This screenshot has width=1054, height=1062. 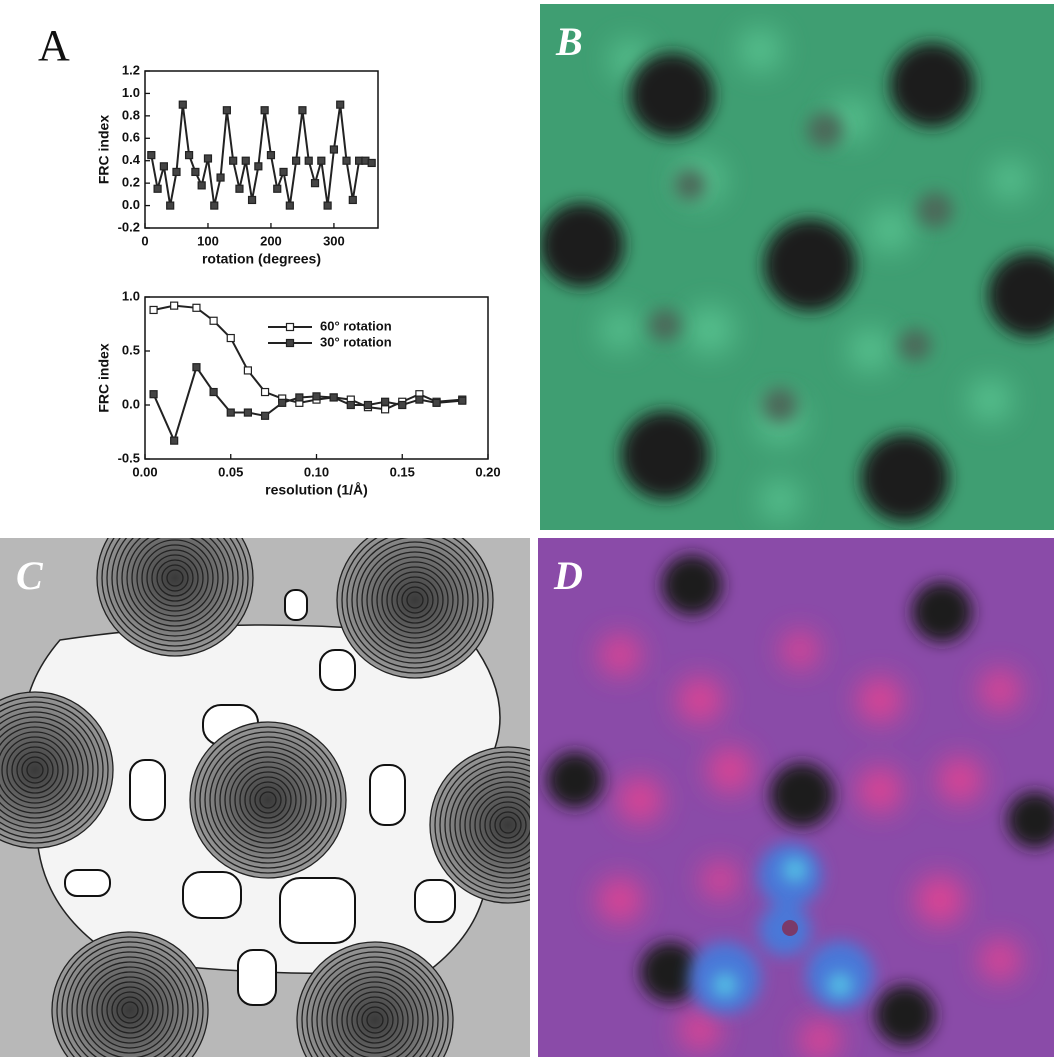 I want to click on y-tick-label: 0.4, so click(x=131, y=159).